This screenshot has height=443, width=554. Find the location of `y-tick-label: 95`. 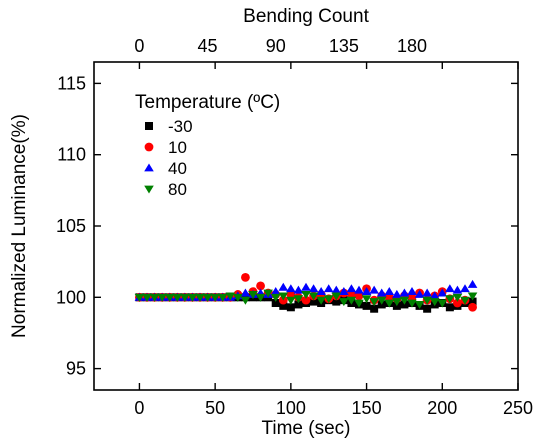

y-tick-label: 95 is located at coordinates (76, 369).